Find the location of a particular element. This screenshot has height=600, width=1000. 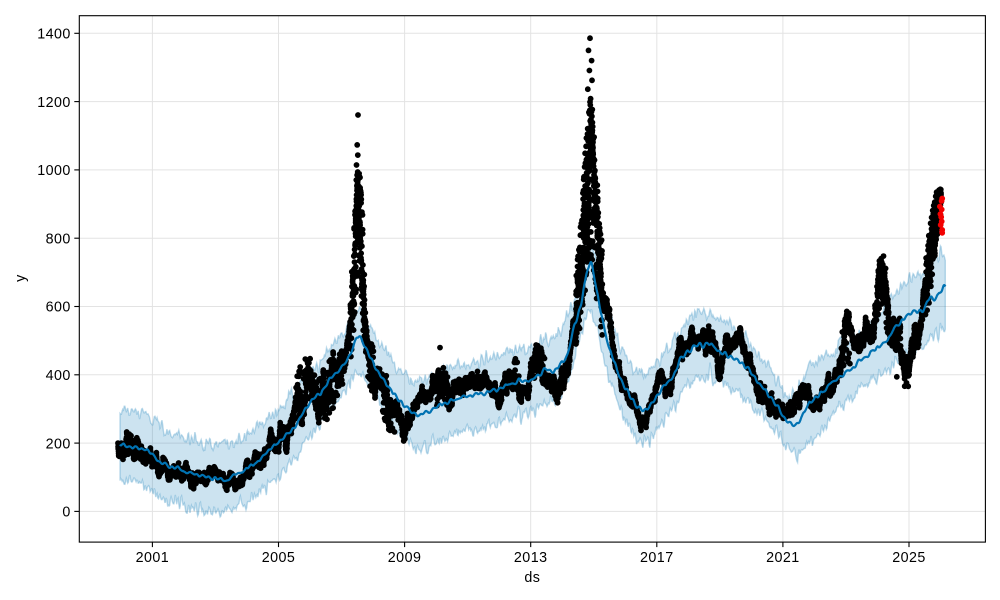

svg-text: 1000 is located at coordinates (54, 171).